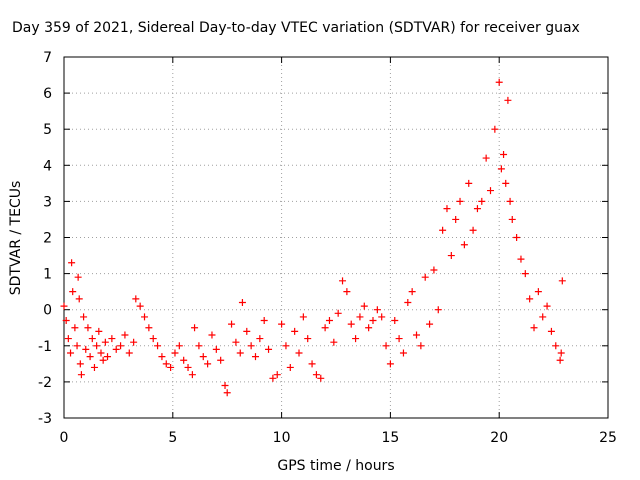 The height and width of the screenshot is (480, 640). What do you see at coordinates (47, 202) in the screenshot?
I see `y-tick-label: 3` at bounding box center [47, 202].